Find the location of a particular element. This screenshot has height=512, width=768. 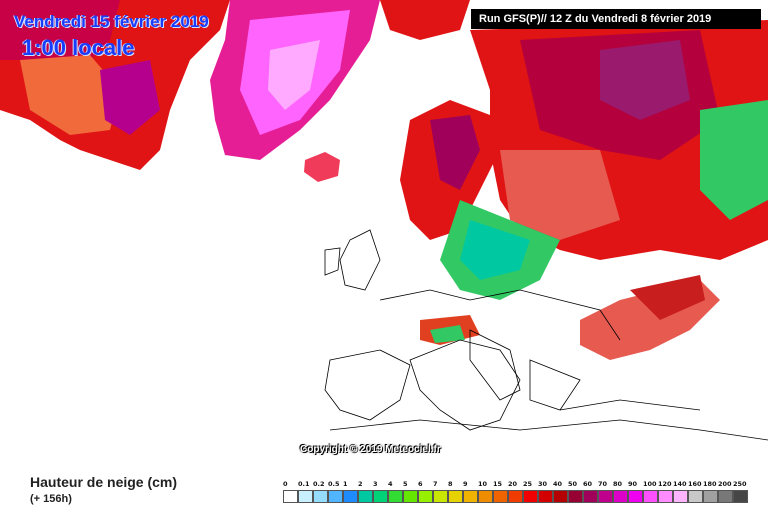

legend-tick-label: 3 is located at coordinates (375, 484).